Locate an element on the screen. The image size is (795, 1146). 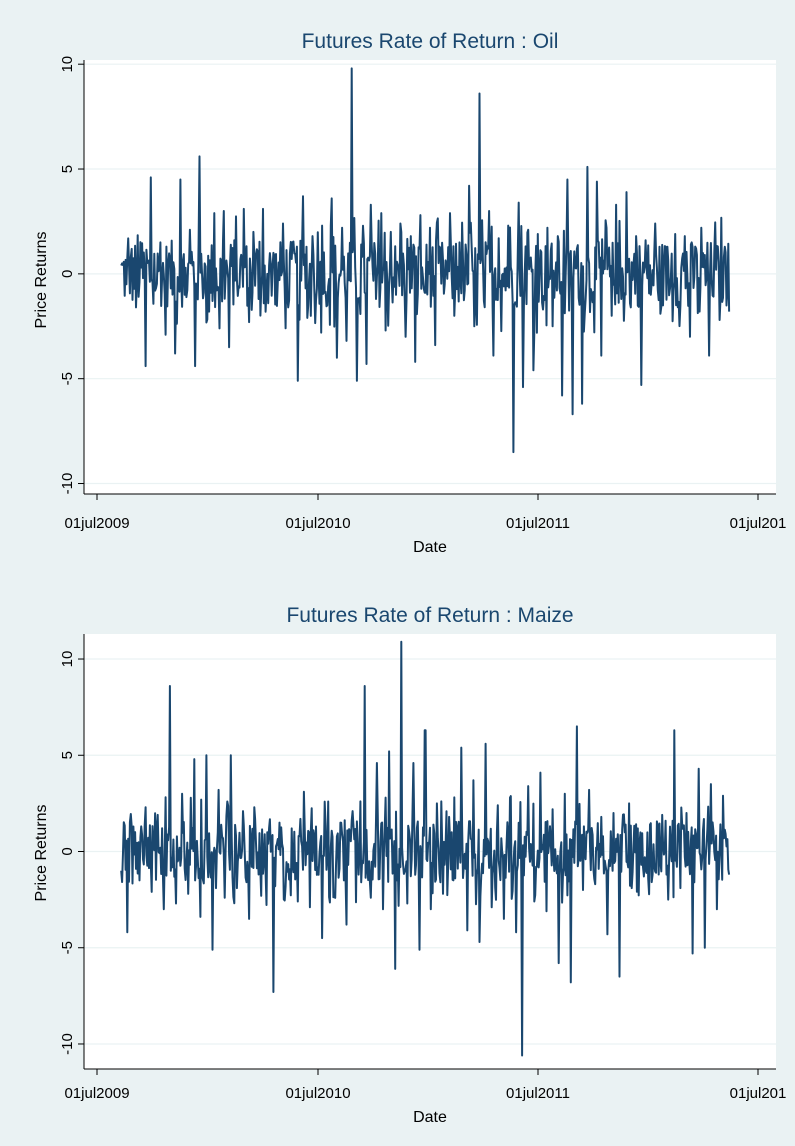
oil-y-axis-label: Price Returns is located at coordinates (41, 280).